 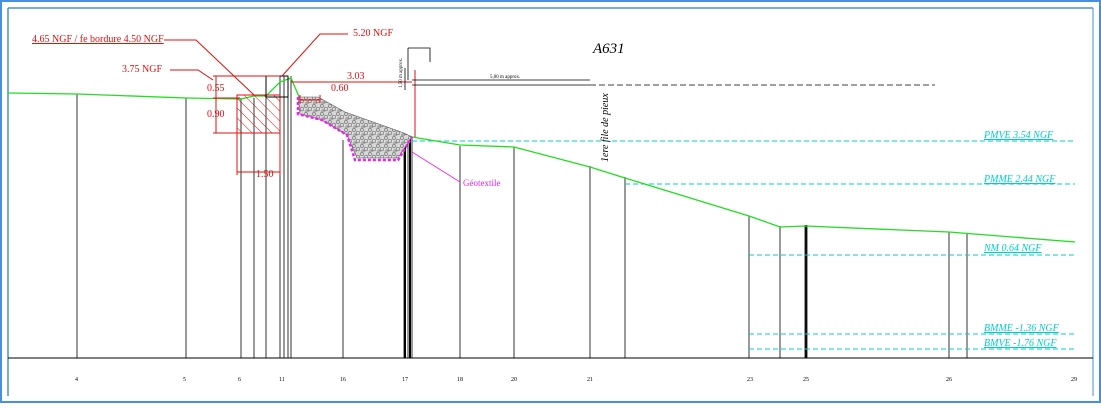 I want to click on pile-row-label: 1ere file de pieux, so click(x=605, y=127).